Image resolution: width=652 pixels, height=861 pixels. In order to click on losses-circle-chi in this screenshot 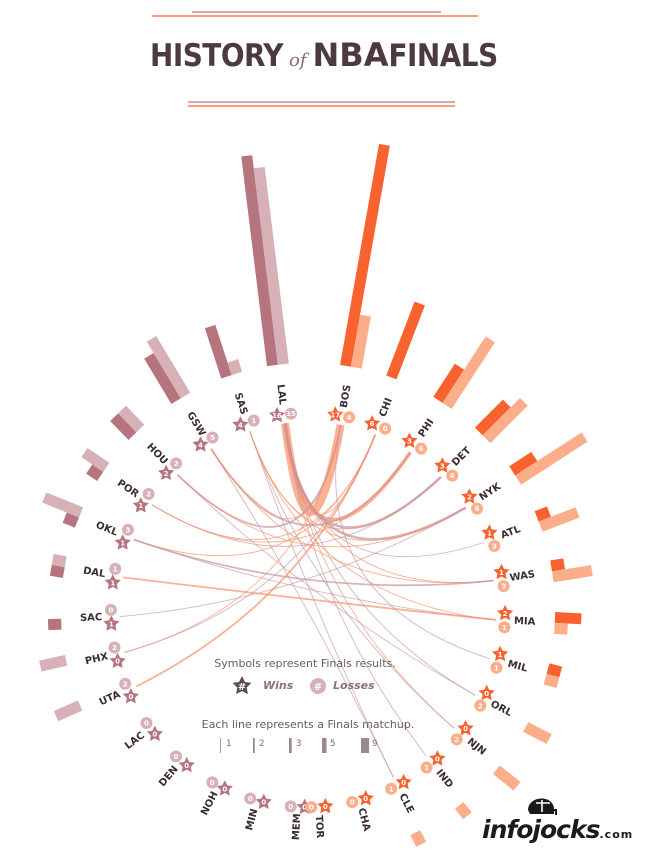, I will do `click(385, 428)`.